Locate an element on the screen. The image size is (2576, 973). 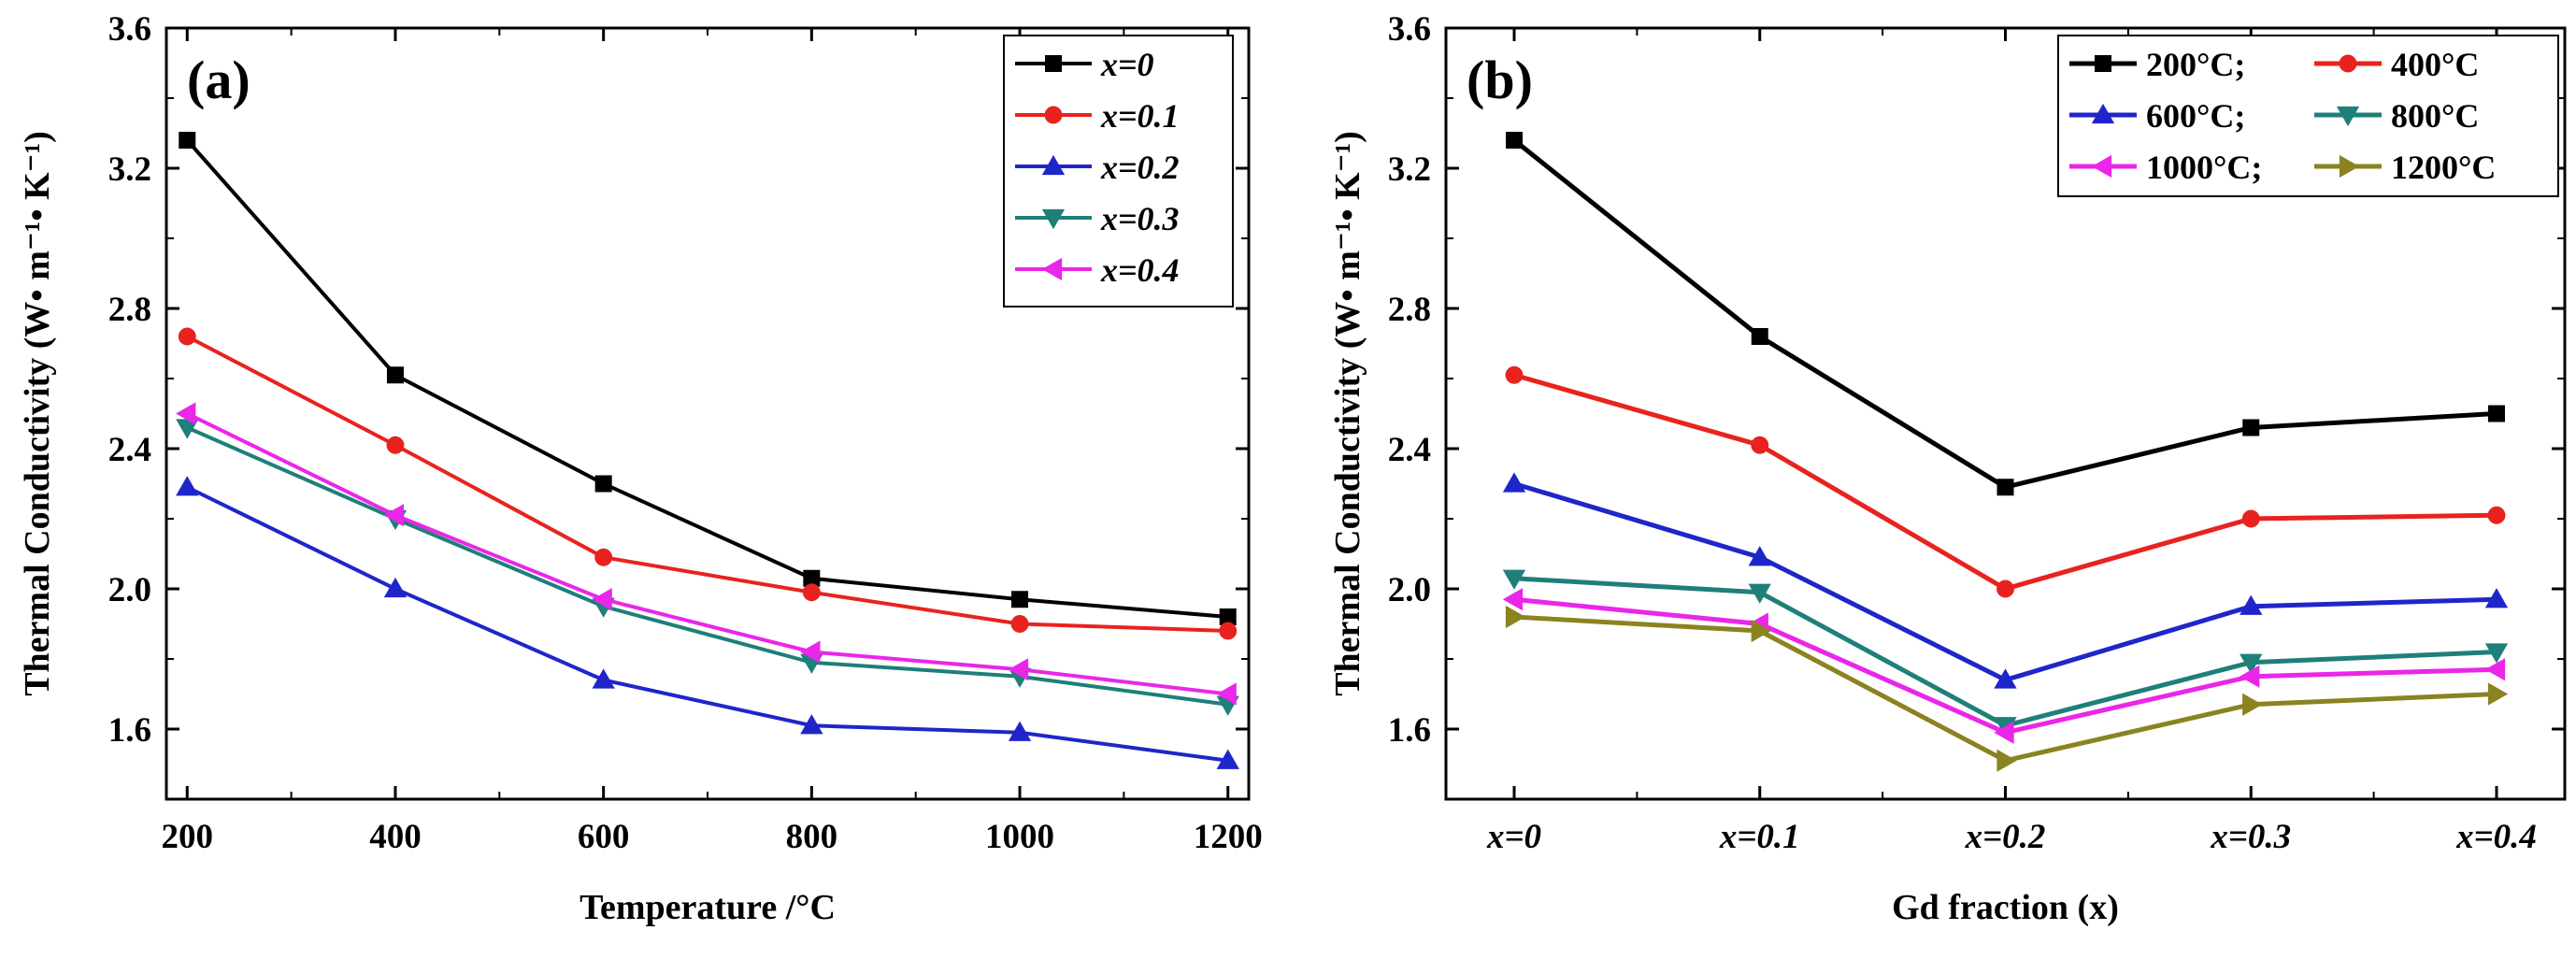
x-tick-label: x=0.4 is located at coordinates (2496, 837).